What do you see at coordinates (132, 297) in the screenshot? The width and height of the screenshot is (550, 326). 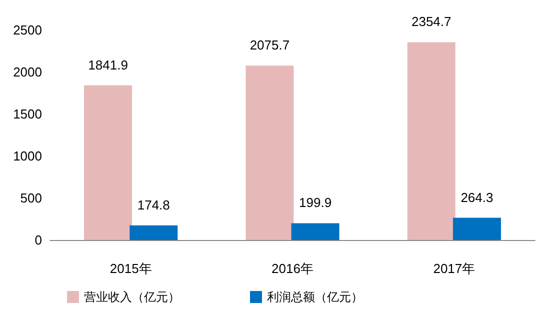 I see `legend-label: 营业收入（亿元）` at bounding box center [132, 297].